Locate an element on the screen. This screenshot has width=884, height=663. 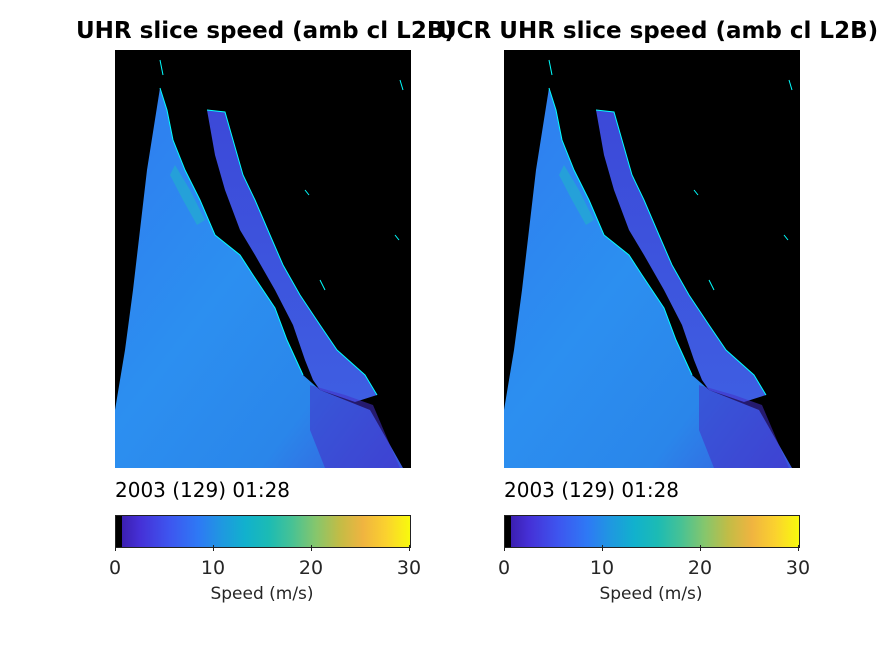
right-panel-title: UCR UHR slice speed (amb cl L2B) is located at coordinates (658, 31).